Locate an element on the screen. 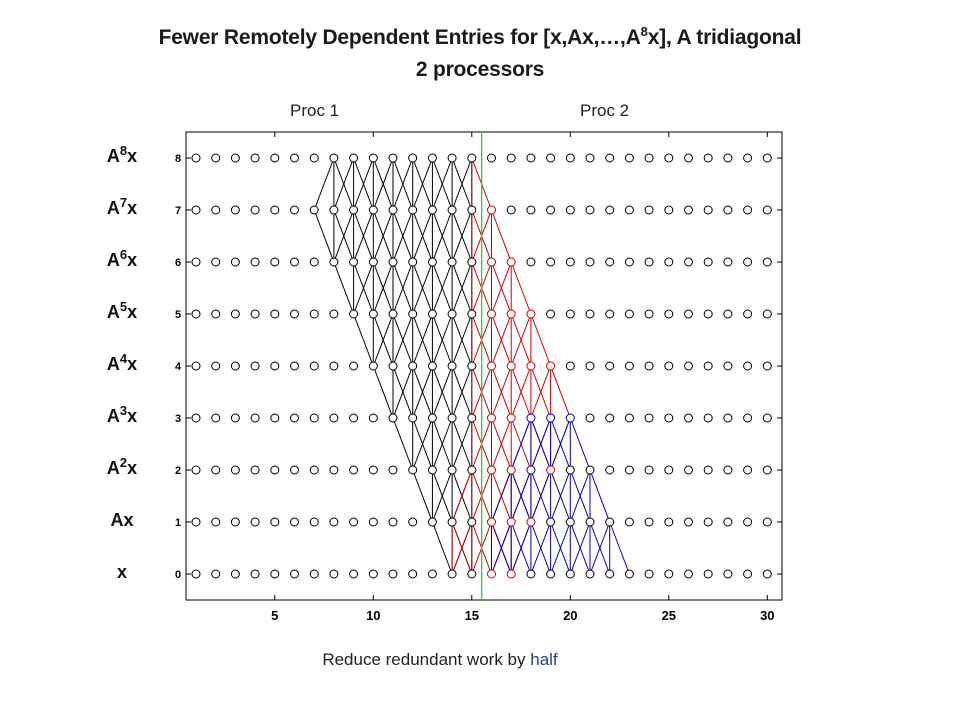 This screenshot has height=720, width=960. proc-1-label: Proc 1 is located at coordinates (315, 110).